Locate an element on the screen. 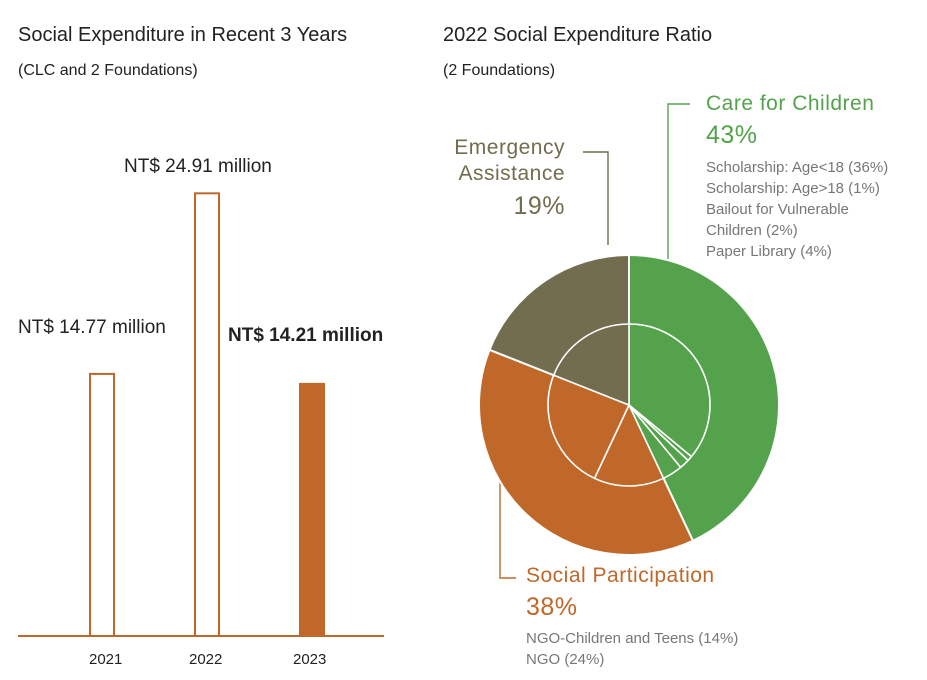  care-item: Bailout for Vulnerable is located at coordinates (777, 209).